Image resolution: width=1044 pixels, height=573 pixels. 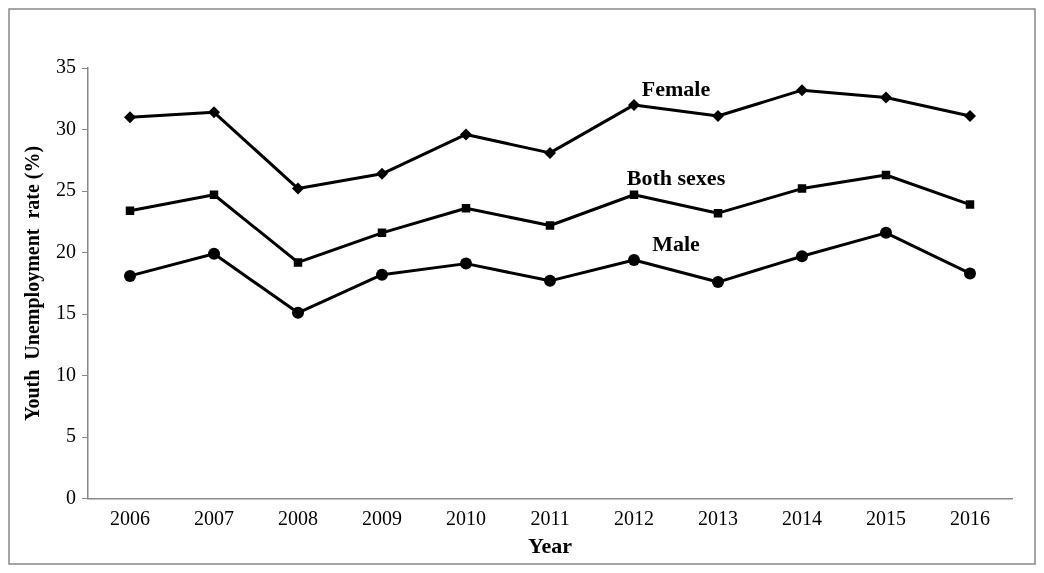 I want to click on y-tick-label: 5, so click(x=71, y=435).